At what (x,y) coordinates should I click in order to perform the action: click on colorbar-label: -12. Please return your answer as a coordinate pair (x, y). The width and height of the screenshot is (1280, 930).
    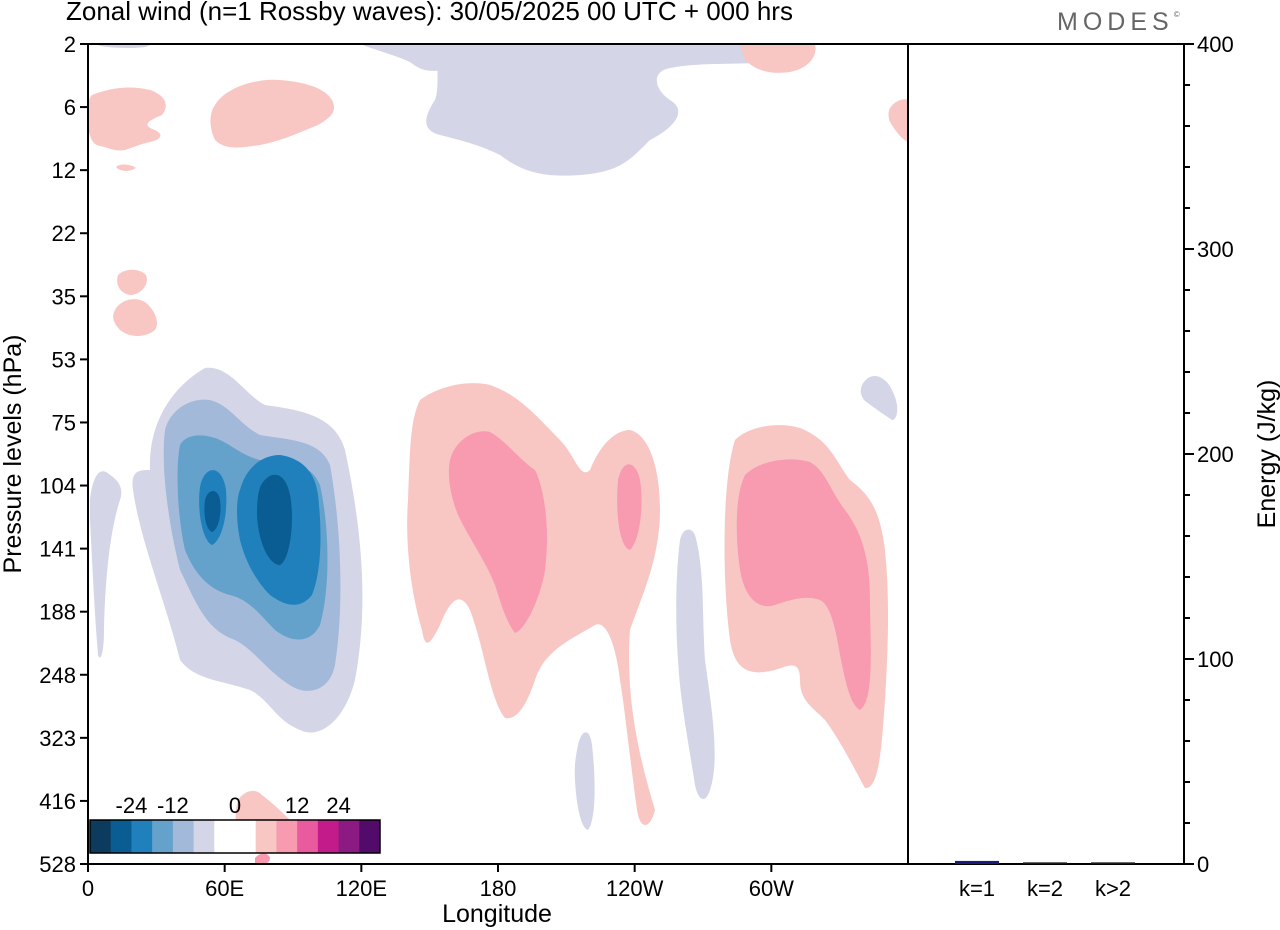
    Looking at the image, I should click on (173, 805).